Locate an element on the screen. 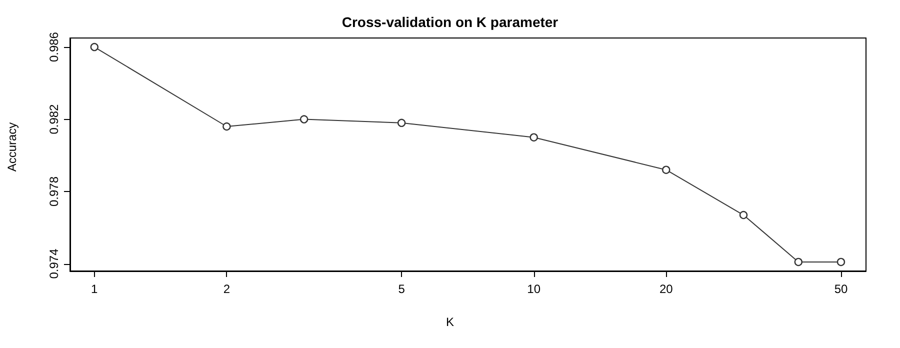 Image resolution: width=900 pixels, height=348 pixels. x-tick-label: 10 is located at coordinates (534, 289).